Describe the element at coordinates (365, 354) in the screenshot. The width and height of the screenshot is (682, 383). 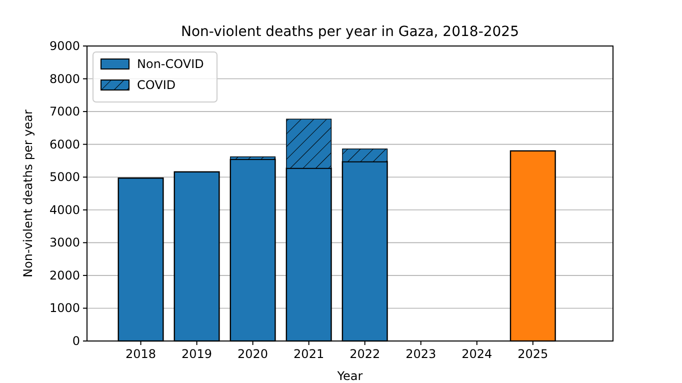
I see `x-tick-label: 2022` at that location.